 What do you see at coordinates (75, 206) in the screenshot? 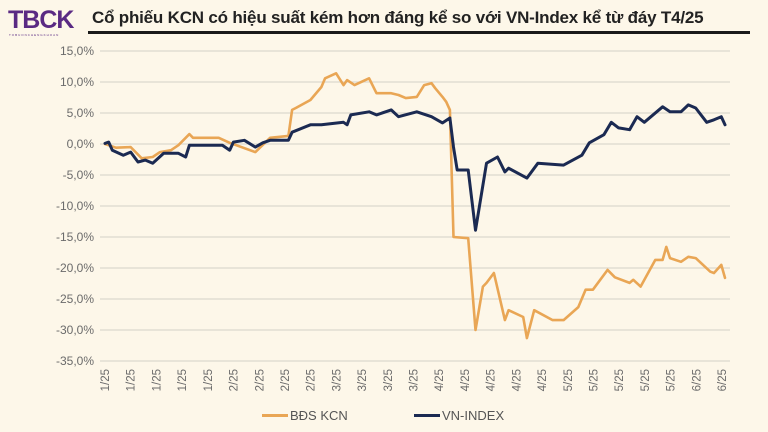
I see `y-tick-label: -10,0%` at bounding box center [75, 206].